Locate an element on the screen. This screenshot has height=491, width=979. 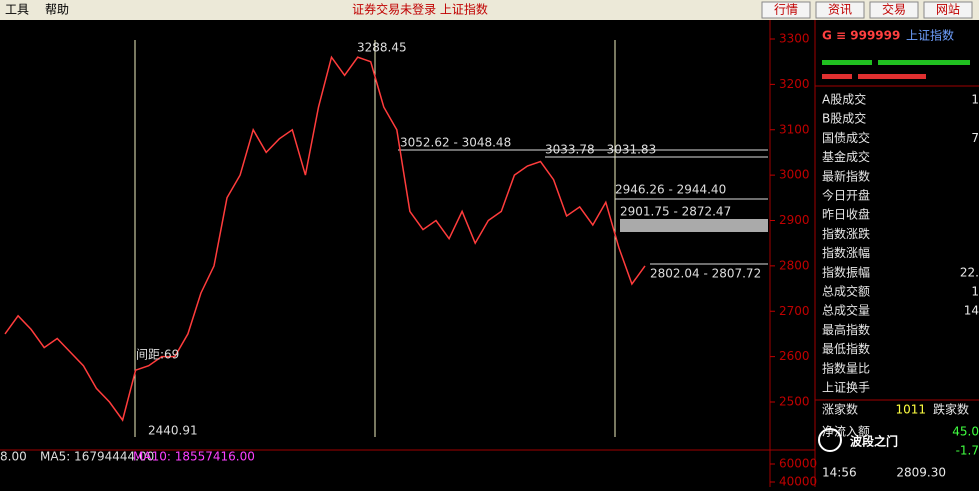
y-tick-label: 3300 is located at coordinates (794, 39).